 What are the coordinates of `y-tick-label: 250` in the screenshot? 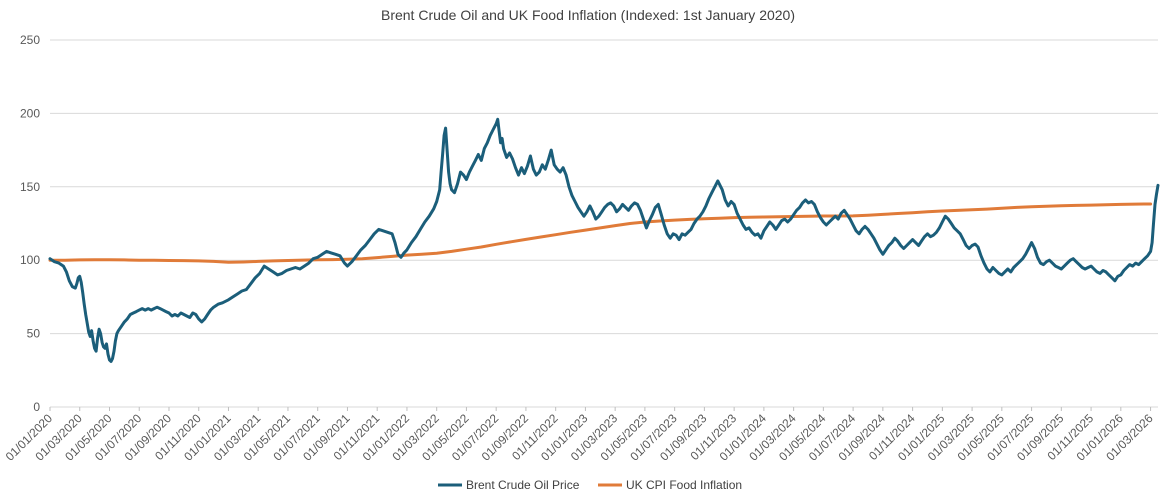 It's located at (30, 40).